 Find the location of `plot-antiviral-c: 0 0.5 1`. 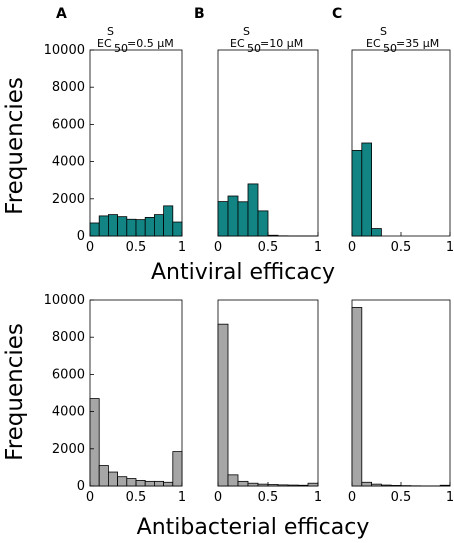

plot-antiviral-c: 0 0.5 1 is located at coordinates (401, 152).